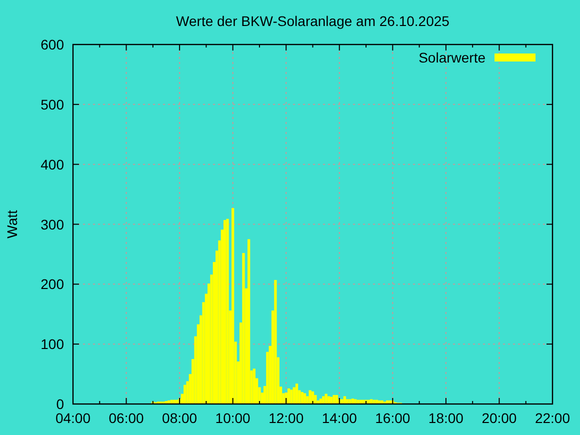 The width and height of the screenshot is (580, 435). I want to click on x-tick-label: 16:00, so click(392, 418).